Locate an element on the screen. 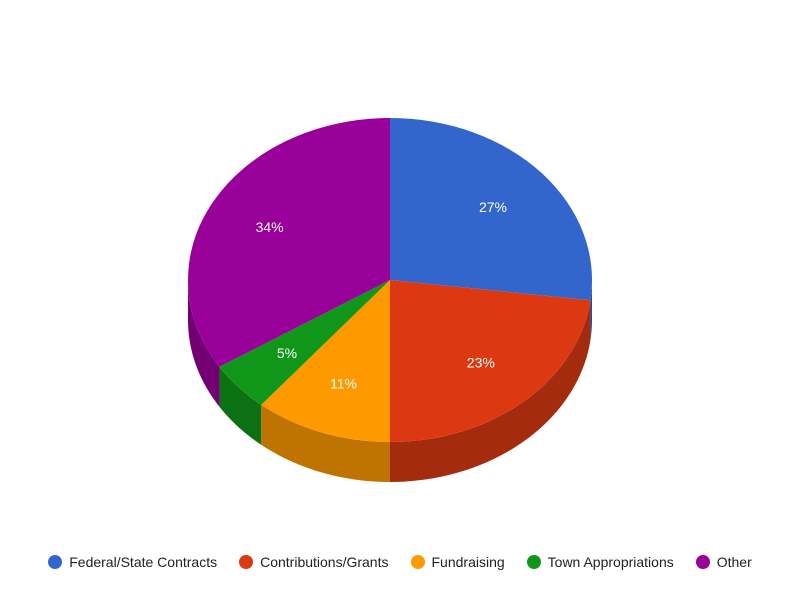  legend-label: Contributions/Grants is located at coordinates (324, 562).